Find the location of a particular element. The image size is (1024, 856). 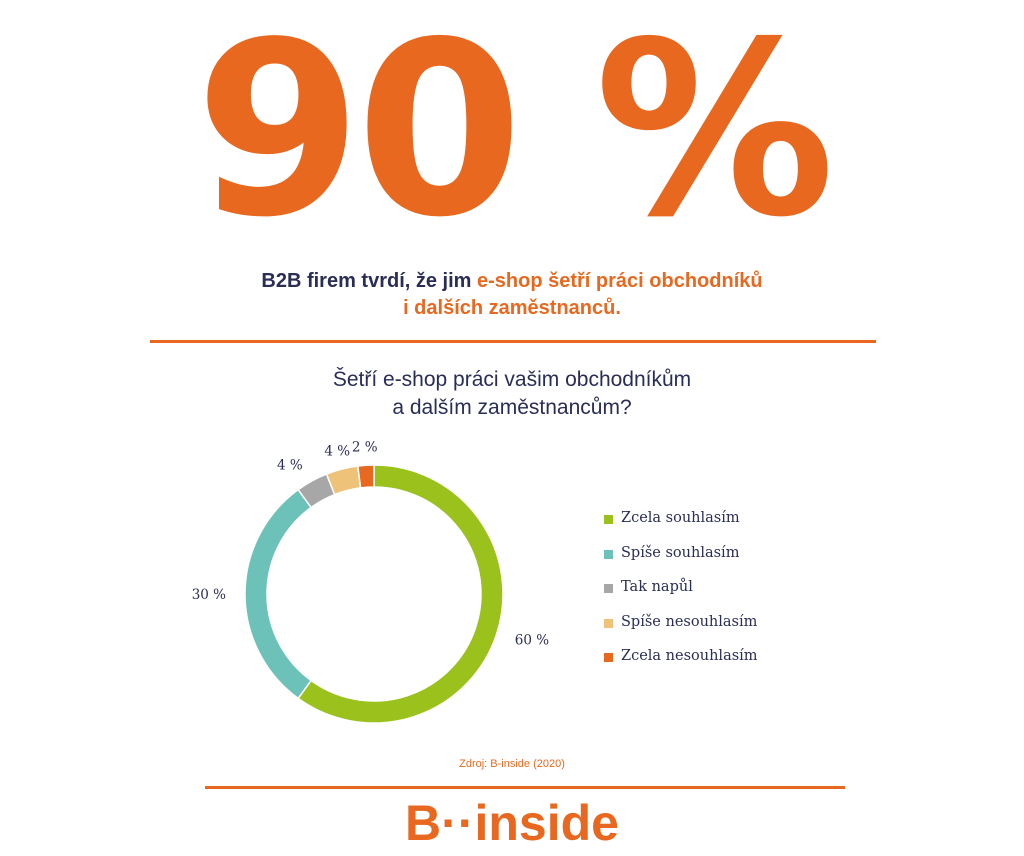

data-label-zcela-nesouhlasim: 2 % is located at coordinates (365, 447).